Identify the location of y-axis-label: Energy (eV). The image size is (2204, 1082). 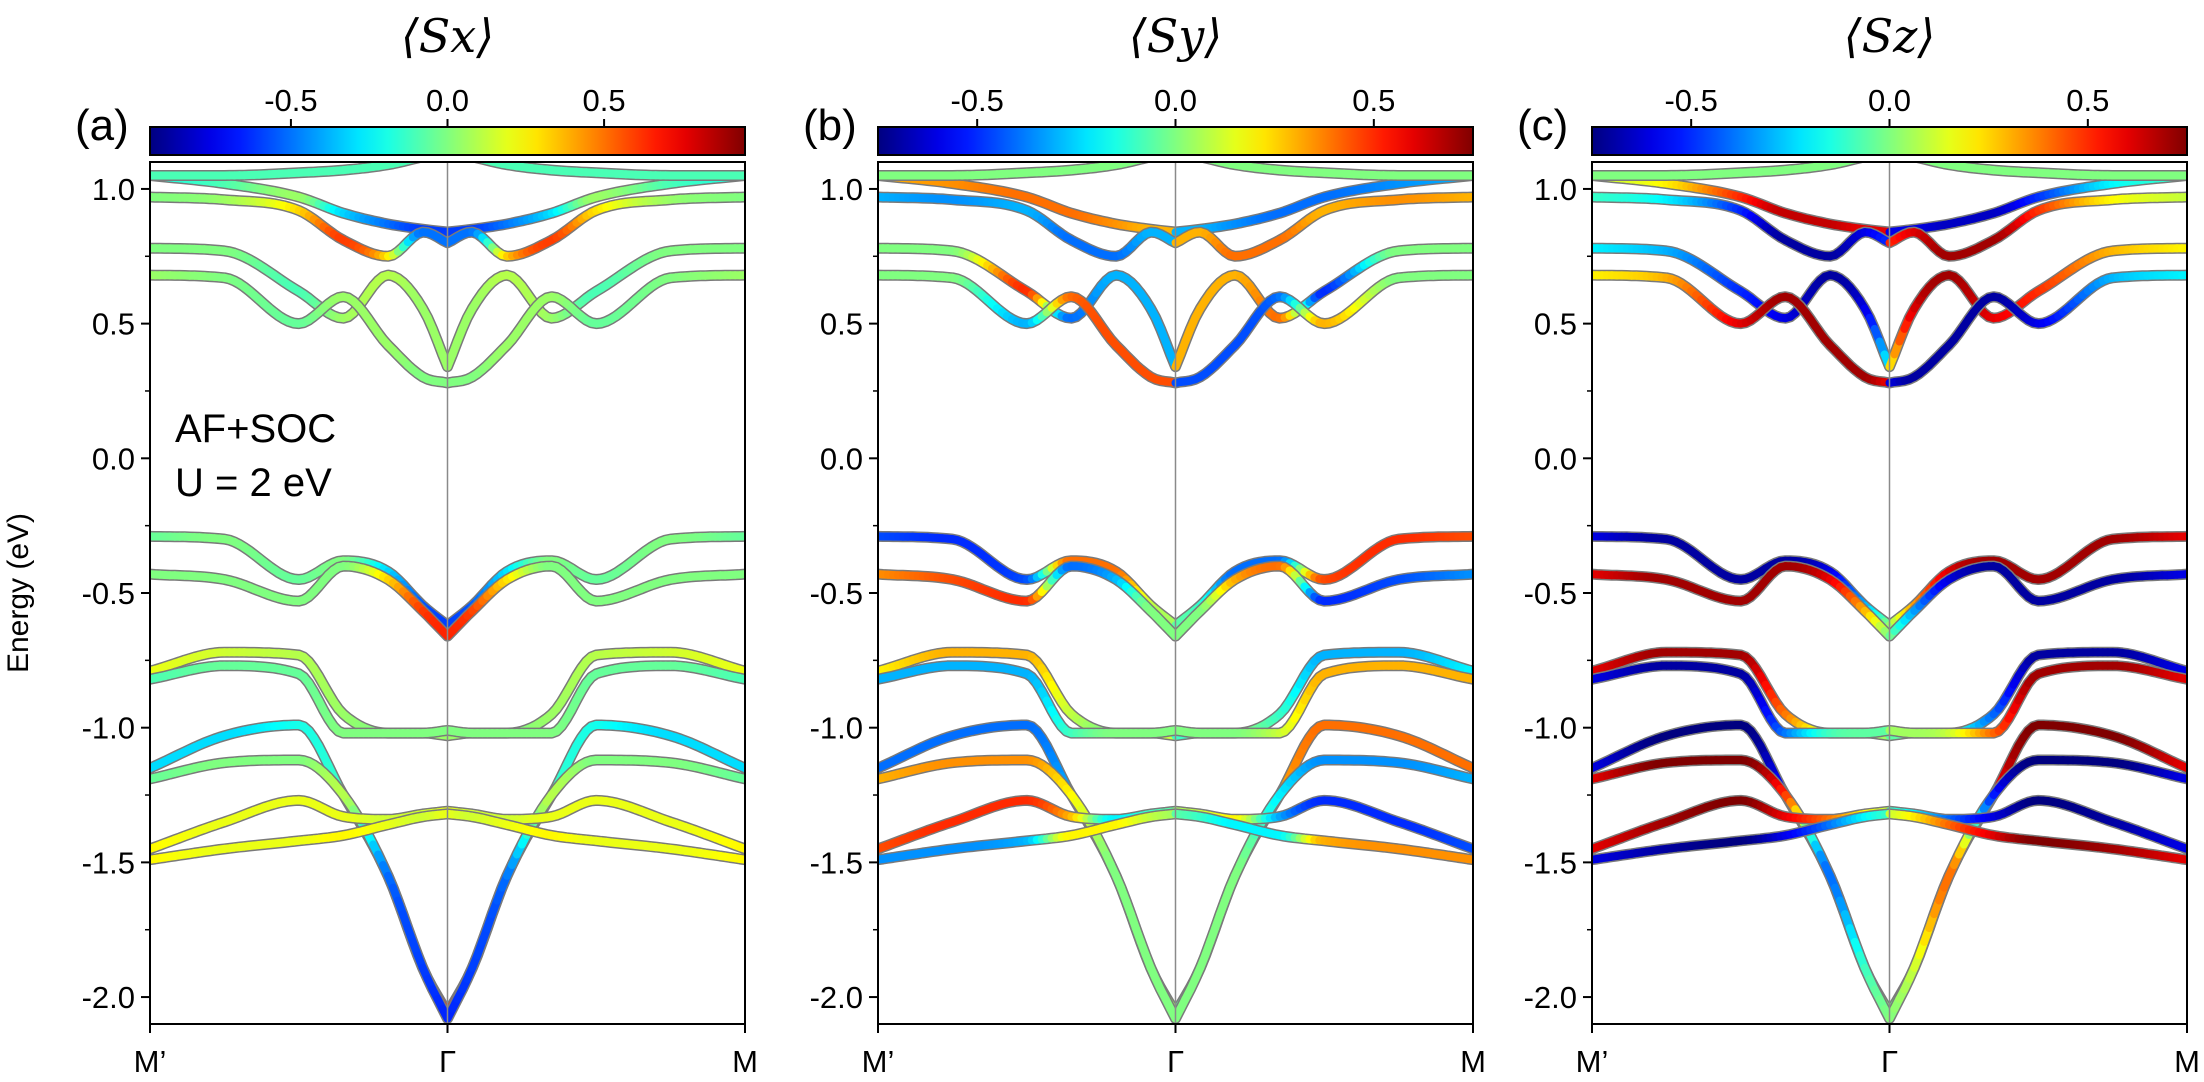
(18, 593).